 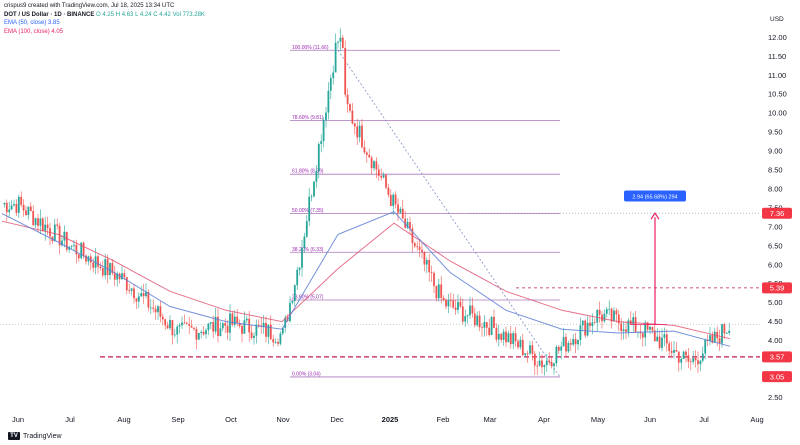 What do you see at coordinates (775, 188) in the screenshot?
I see `y-tick-label: 8.00` at bounding box center [775, 188].